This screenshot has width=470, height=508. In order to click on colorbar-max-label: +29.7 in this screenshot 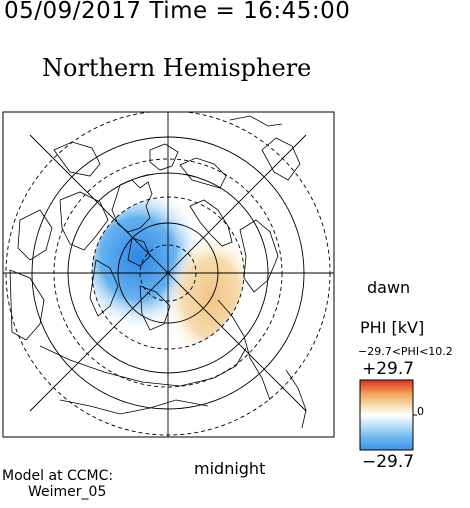, I will do `click(388, 369)`.